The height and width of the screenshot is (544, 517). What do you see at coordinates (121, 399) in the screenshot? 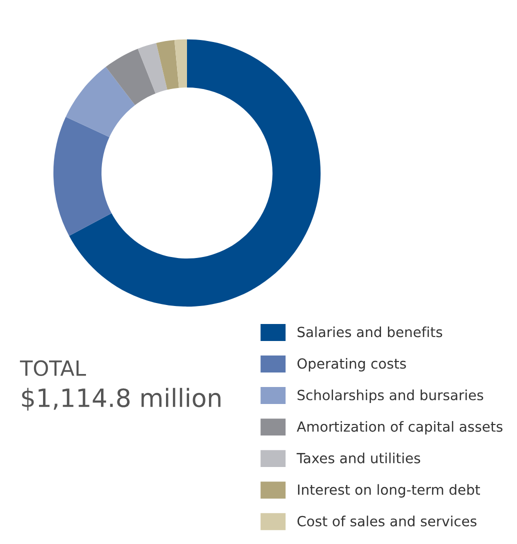
I see `text: $1,114.8 million` at bounding box center [121, 399].